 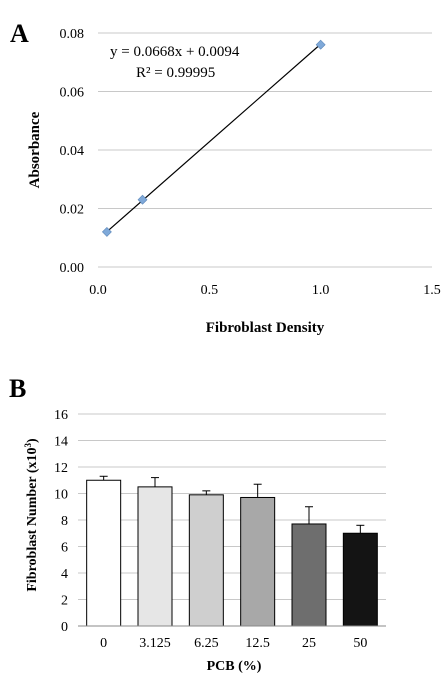 What do you see at coordinates (265, 328) in the screenshot?
I see `panel-a-x-axis-label: Fibroblast Density` at bounding box center [265, 328].